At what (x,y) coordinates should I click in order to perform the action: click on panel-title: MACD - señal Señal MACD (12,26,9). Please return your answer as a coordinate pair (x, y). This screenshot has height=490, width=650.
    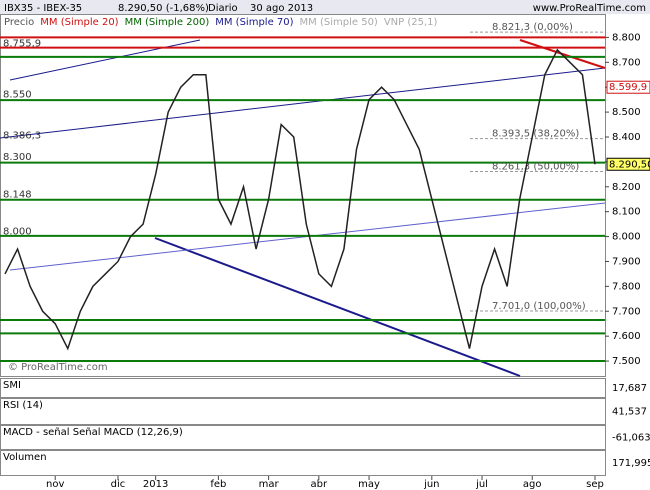
    Looking at the image, I should click on (93, 432).